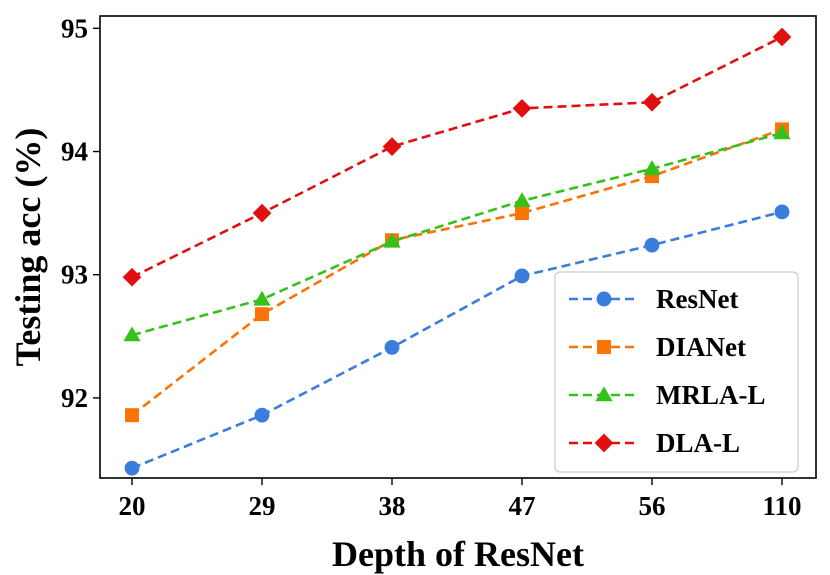 The image size is (830, 575). What do you see at coordinates (74, 398) in the screenshot?
I see `y-tick-label: 92` at bounding box center [74, 398].